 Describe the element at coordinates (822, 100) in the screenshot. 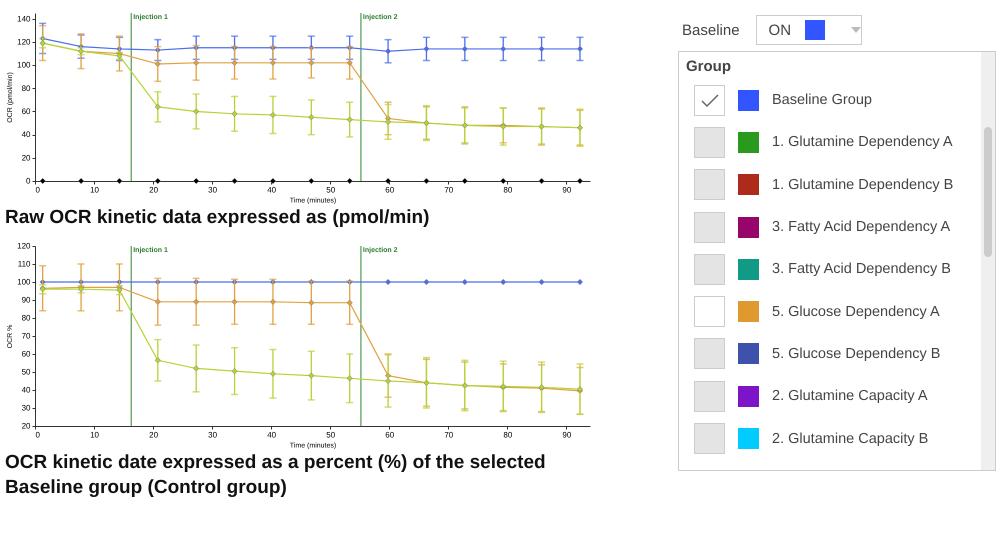

I see `category-label: Baseline Group` at that location.